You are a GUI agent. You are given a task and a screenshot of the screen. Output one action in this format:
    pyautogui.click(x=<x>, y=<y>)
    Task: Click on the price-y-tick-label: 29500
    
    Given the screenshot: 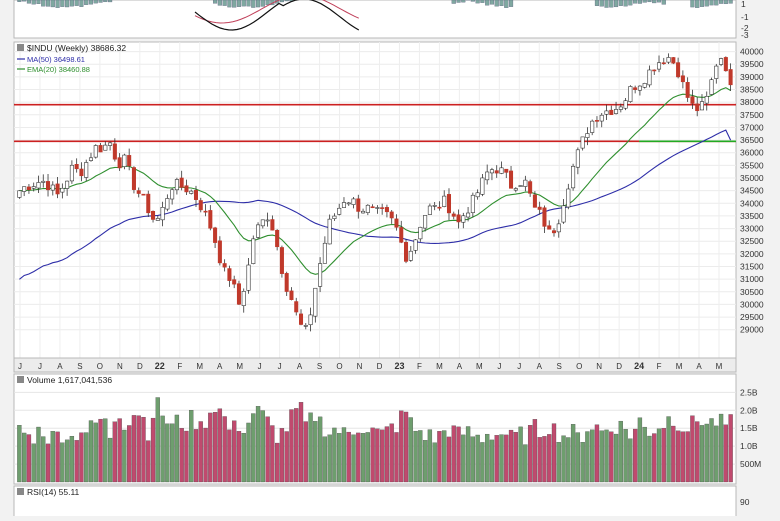 What is the action you would take?
    pyautogui.click(x=752, y=317)
    